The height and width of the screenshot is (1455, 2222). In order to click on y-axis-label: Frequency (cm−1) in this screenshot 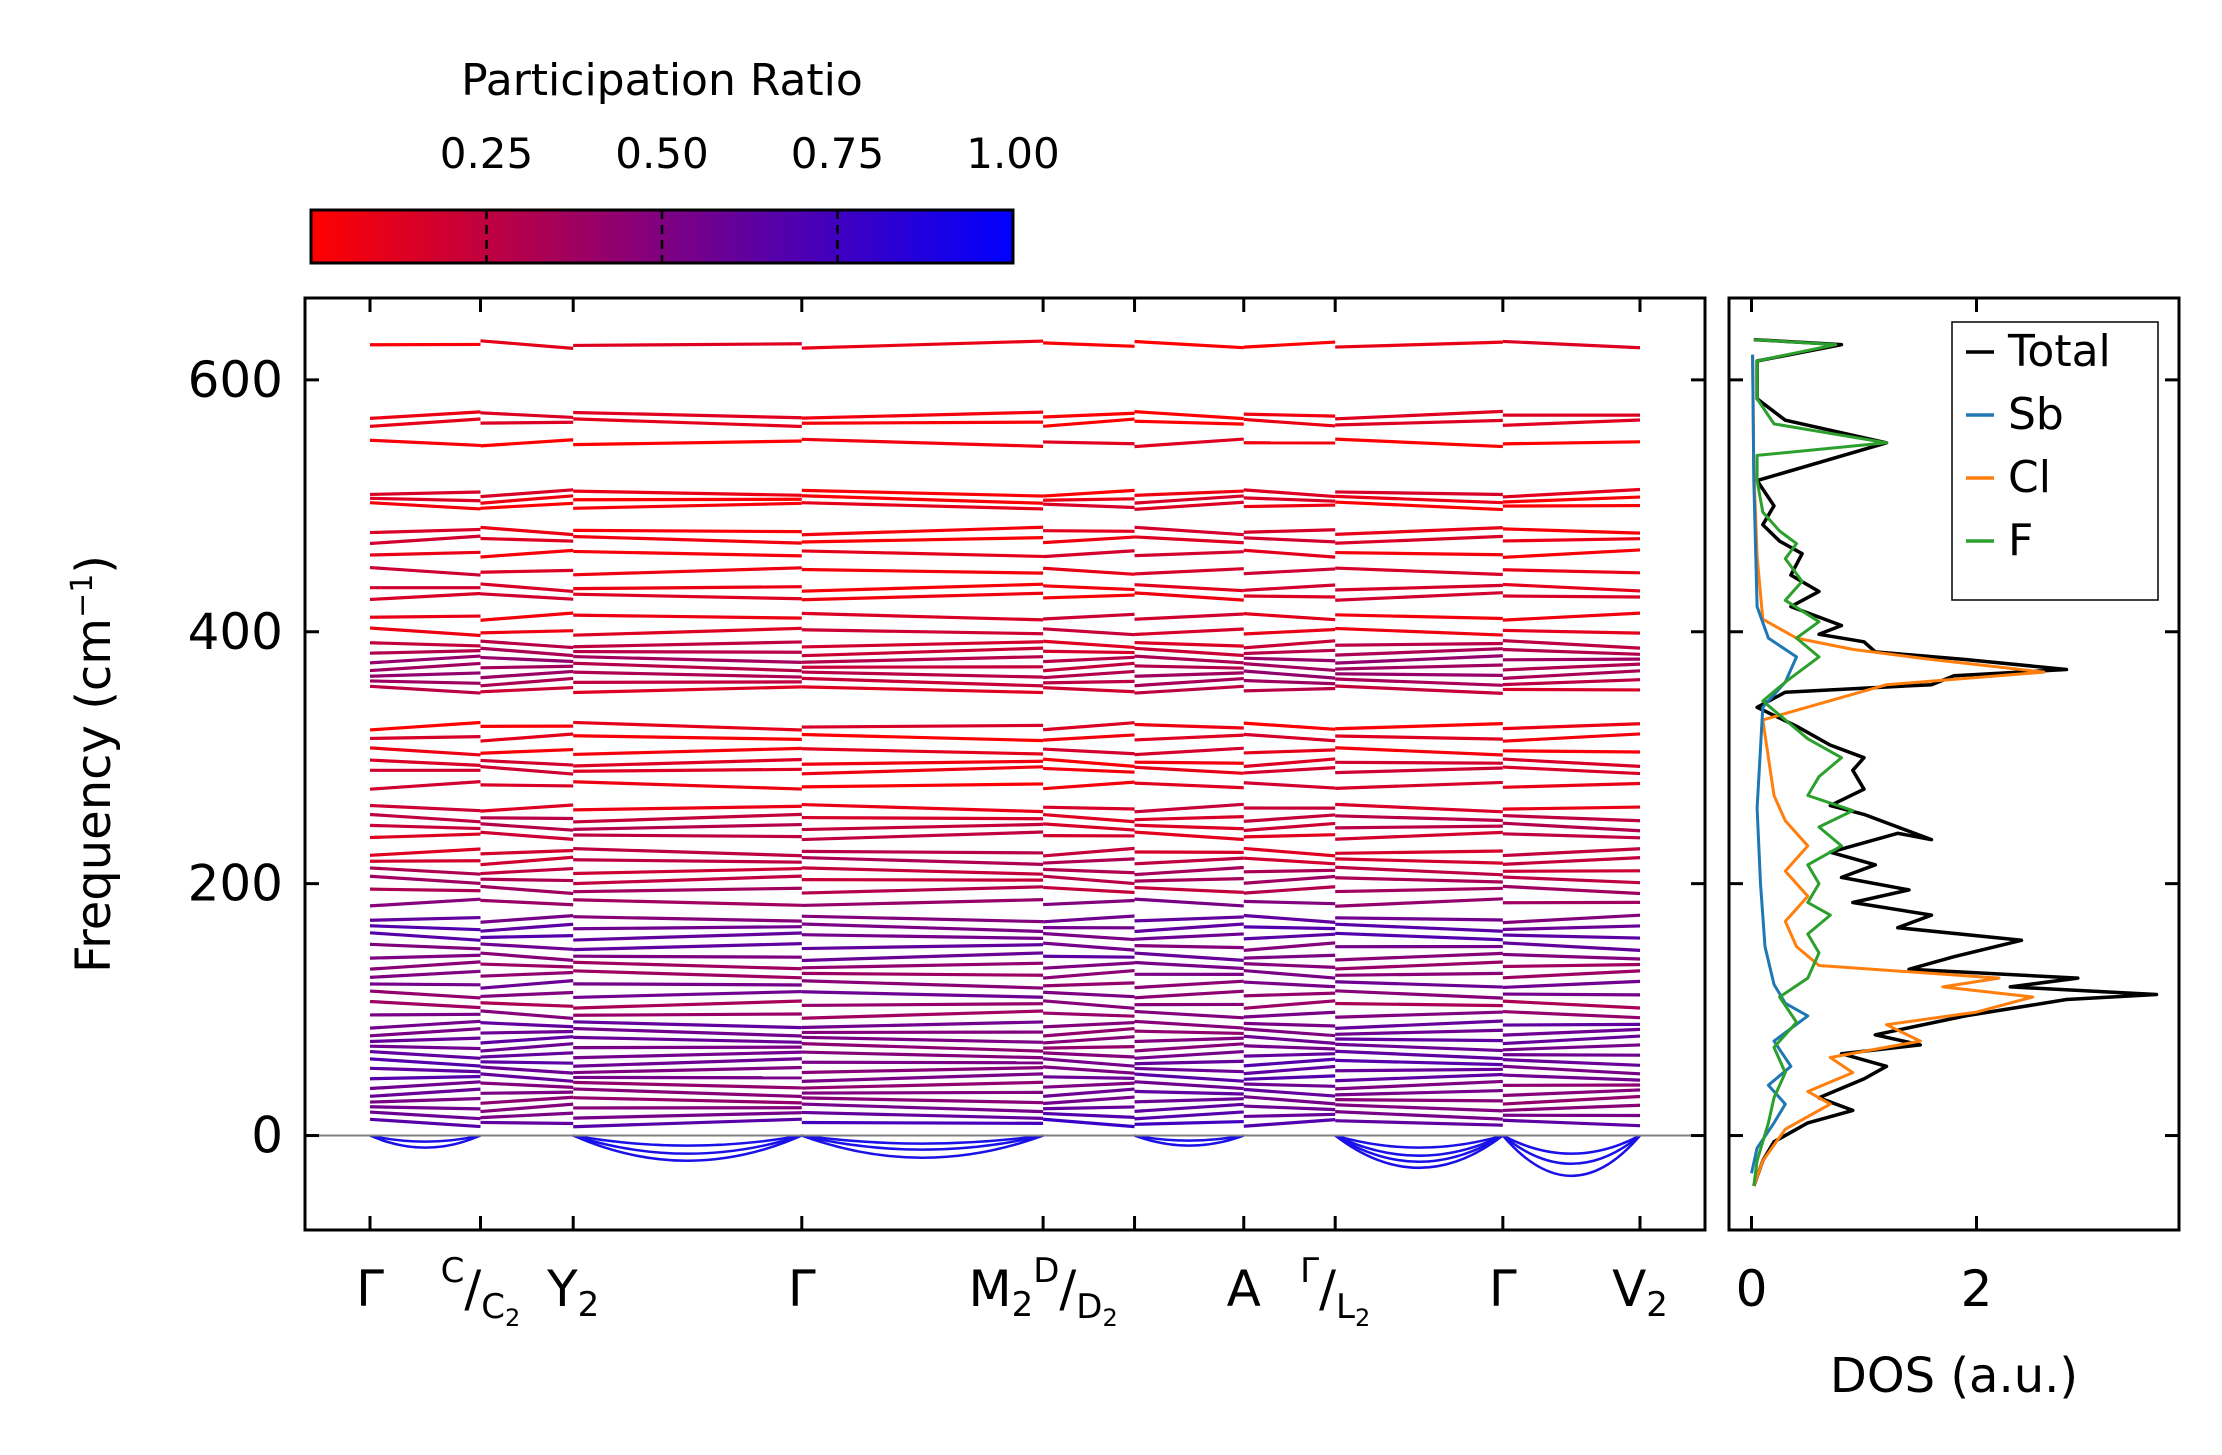, I will do `click(93, 764)`.